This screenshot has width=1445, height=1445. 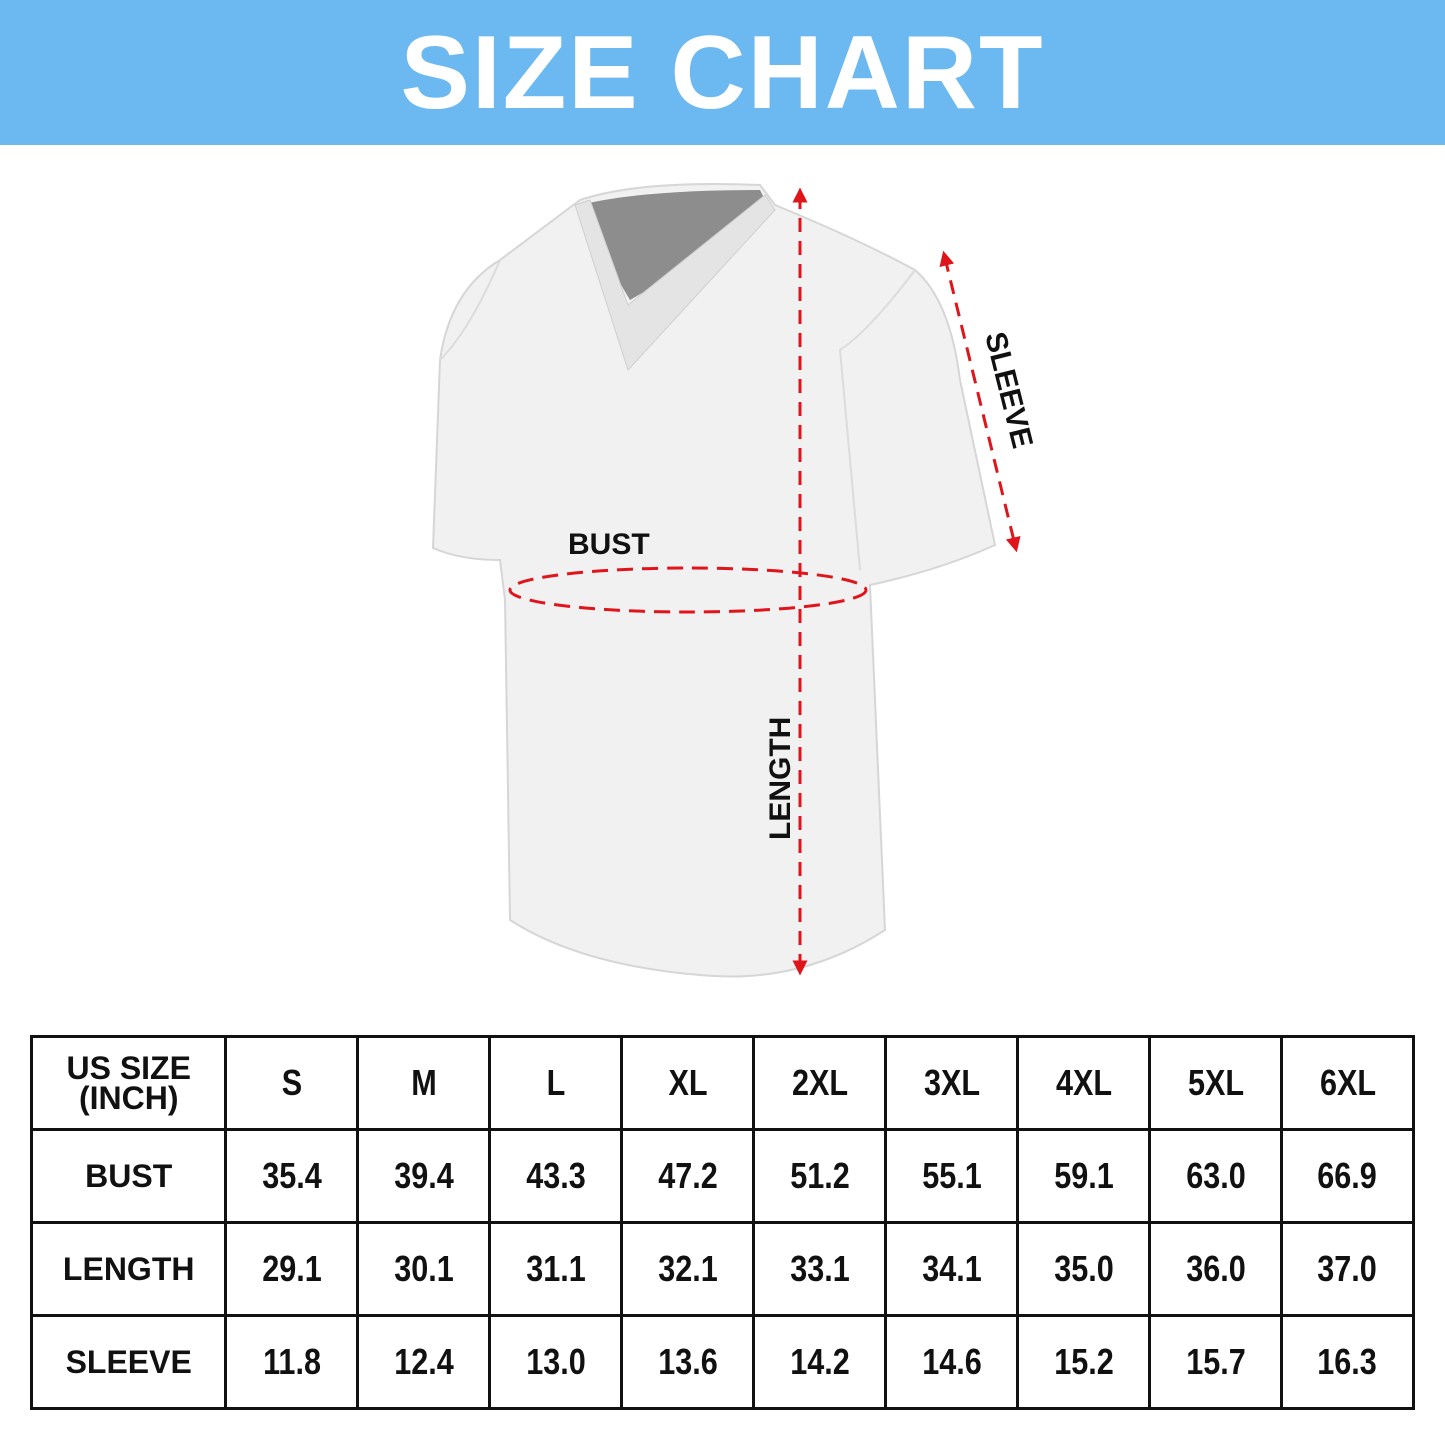 I want to click on size-header: 6XL, so click(x=1347, y=1083).